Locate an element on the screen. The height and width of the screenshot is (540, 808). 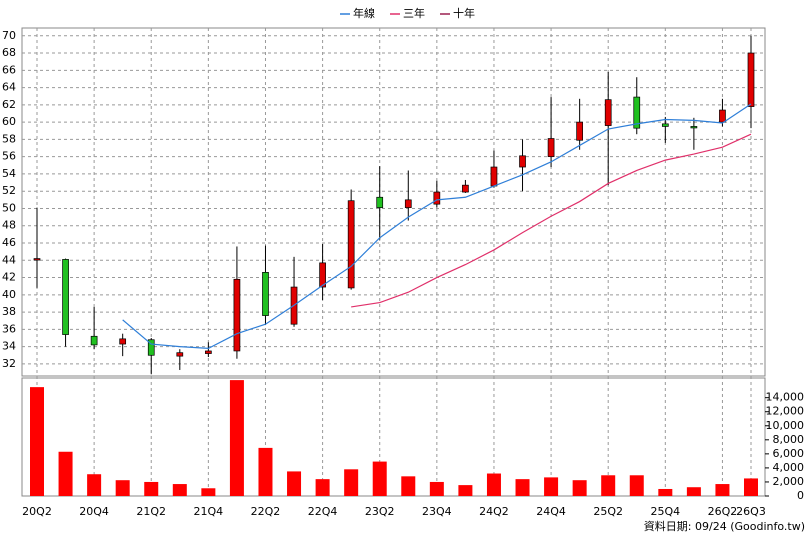
y-tick-label: 66 is located at coordinates (9, 69).